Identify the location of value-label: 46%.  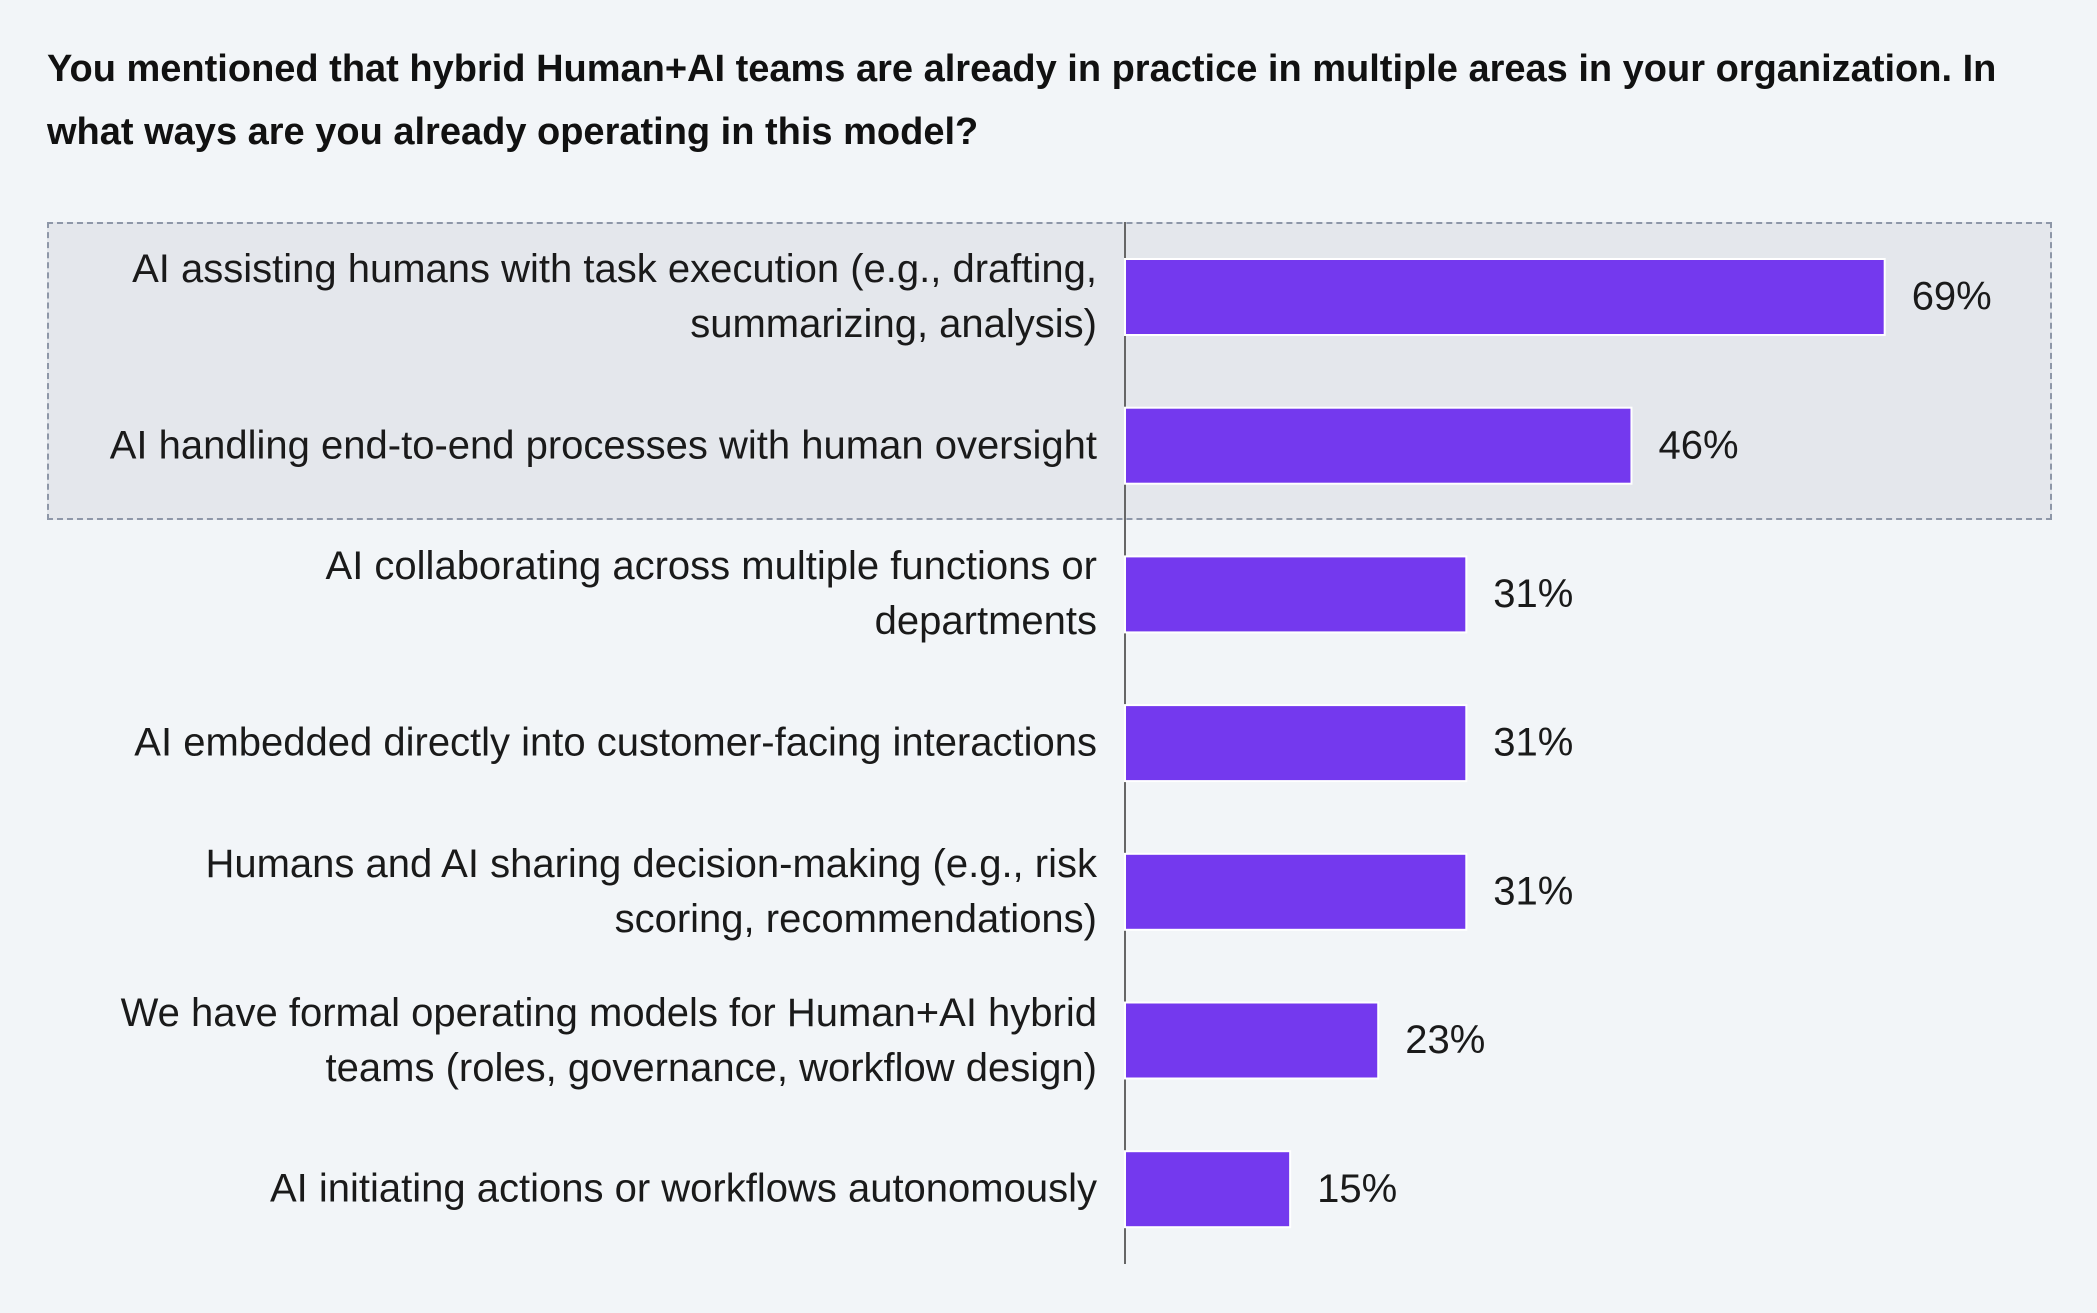
(1698, 445).